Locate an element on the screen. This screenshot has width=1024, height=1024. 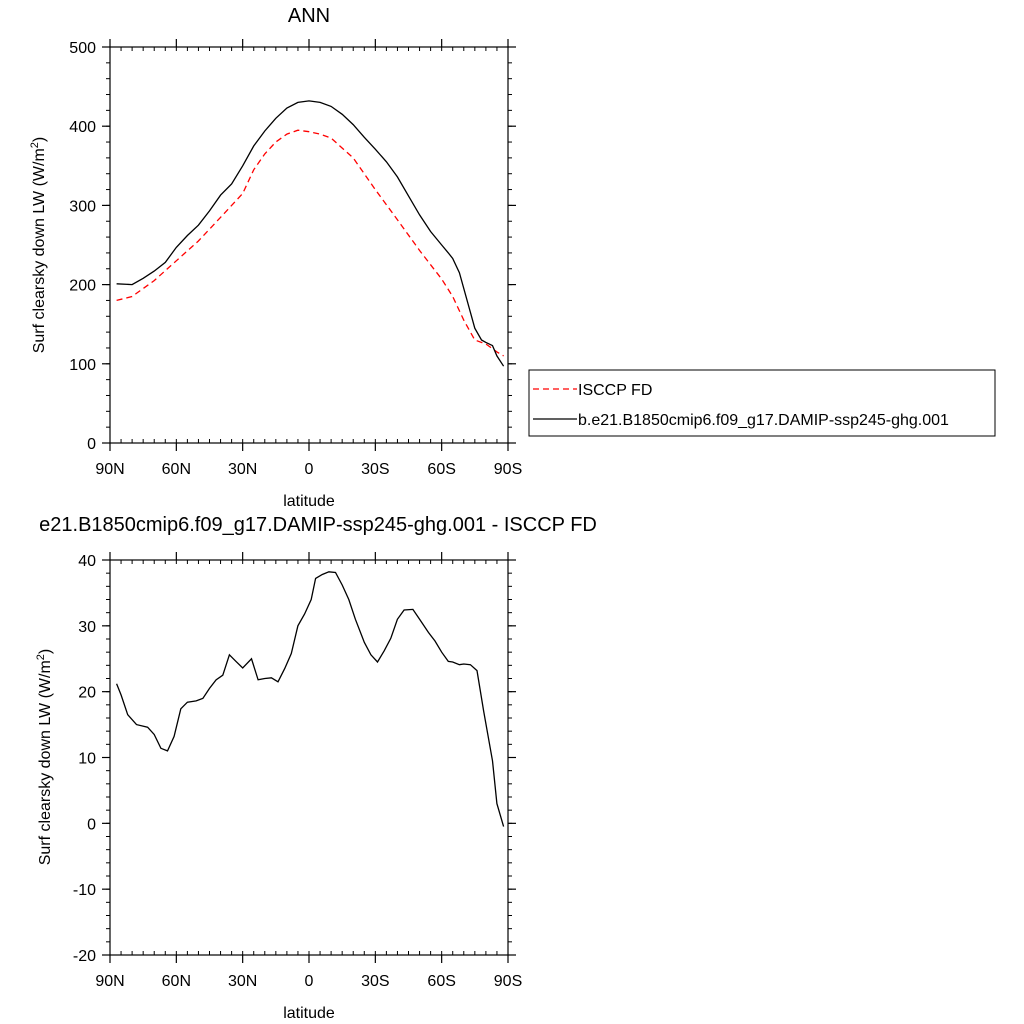
top-y-tick-label: 400 is located at coordinates (82, 127).